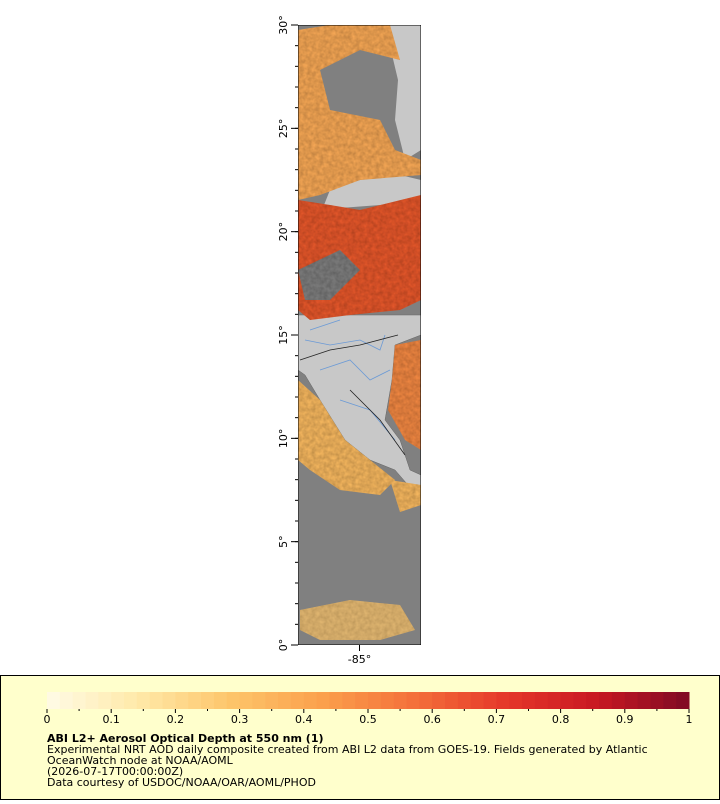  I want to click on colorbar-tick-label: 0.4, so click(304, 719).